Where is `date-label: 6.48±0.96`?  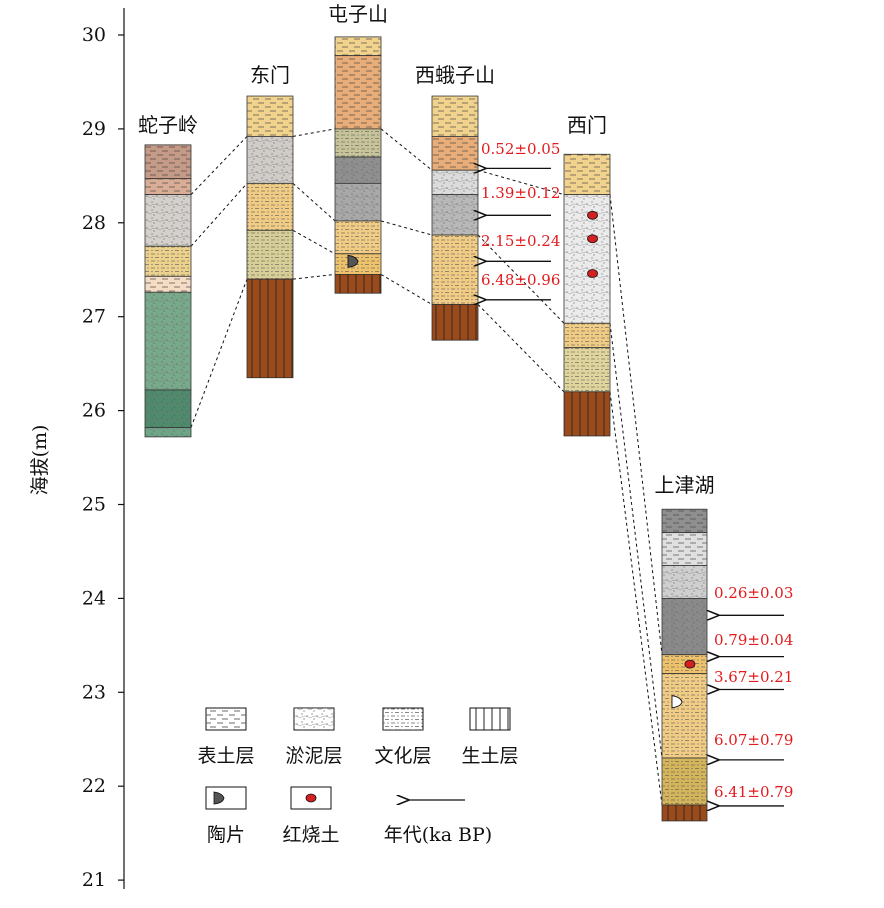
date-label: 6.48±0.96 is located at coordinates (520, 280).